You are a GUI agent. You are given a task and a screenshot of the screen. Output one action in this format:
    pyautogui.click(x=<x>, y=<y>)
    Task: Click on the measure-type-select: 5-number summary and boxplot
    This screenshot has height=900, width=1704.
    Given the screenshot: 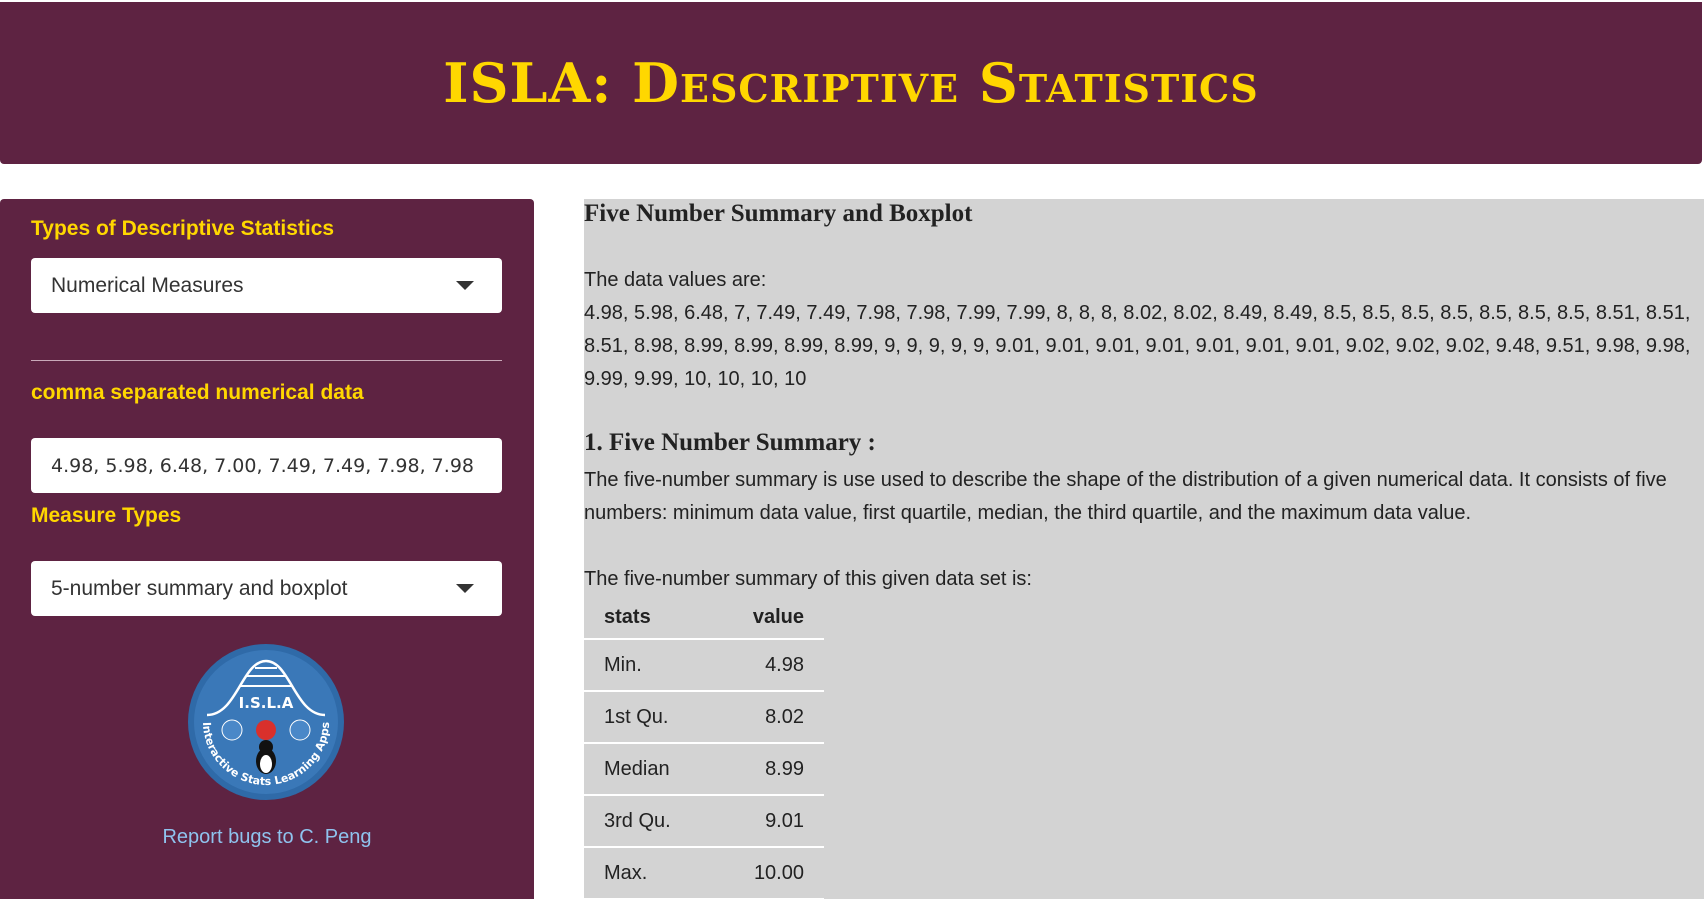 What is the action you would take?
    pyautogui.click(x=266, y=588)
    